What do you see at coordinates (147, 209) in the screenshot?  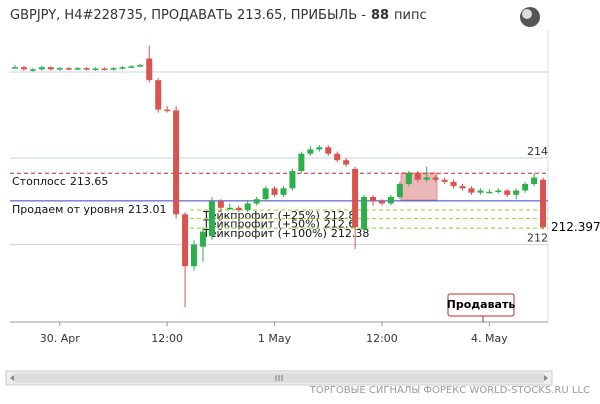 I see `level-value: 213.01` at bounding box center [147, 209].